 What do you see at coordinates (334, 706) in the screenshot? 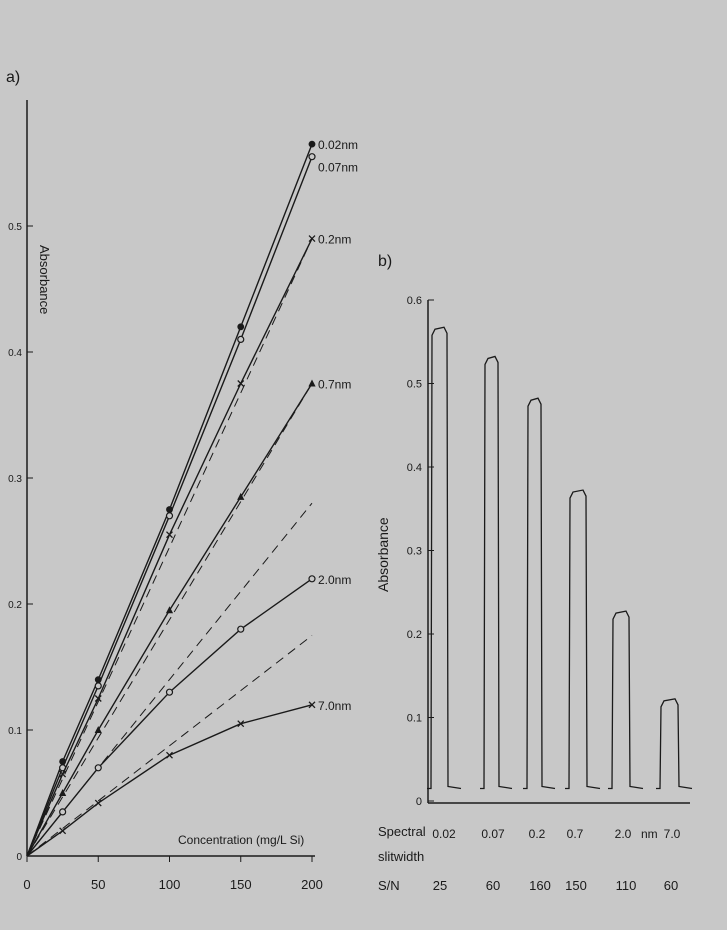
I see `a-series-label: 7.0nm` at bounding box center [334, 706].